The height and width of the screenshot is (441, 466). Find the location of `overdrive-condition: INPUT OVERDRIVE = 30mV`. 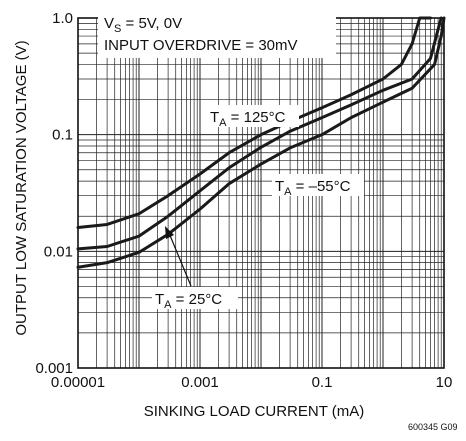

overdrive-condition: INPUT OVERDRIVE = 30mV is located at coordinates (201, 45).